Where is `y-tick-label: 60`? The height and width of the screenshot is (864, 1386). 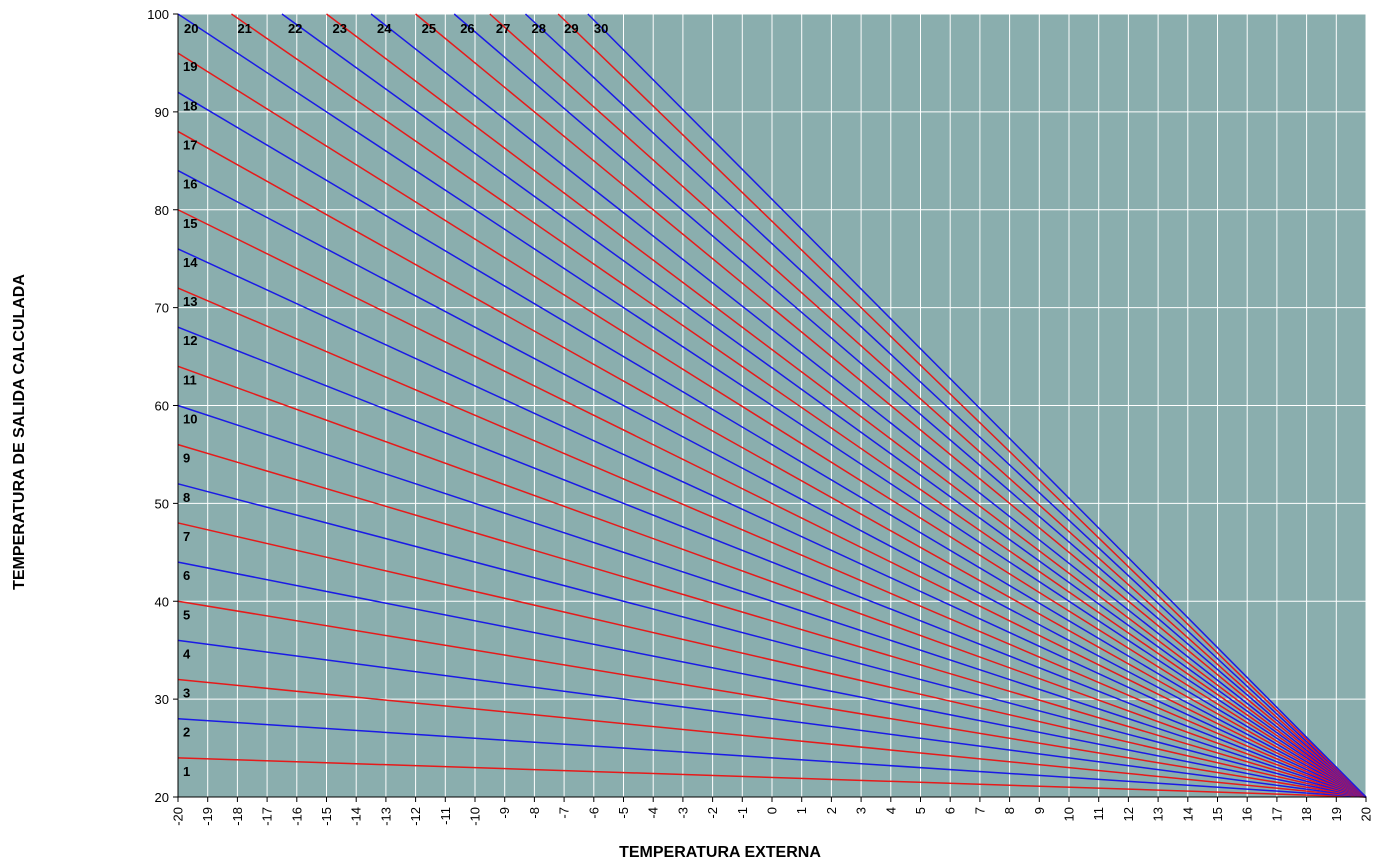 y-tick-label: 60 is located at coordinates (162, 406).